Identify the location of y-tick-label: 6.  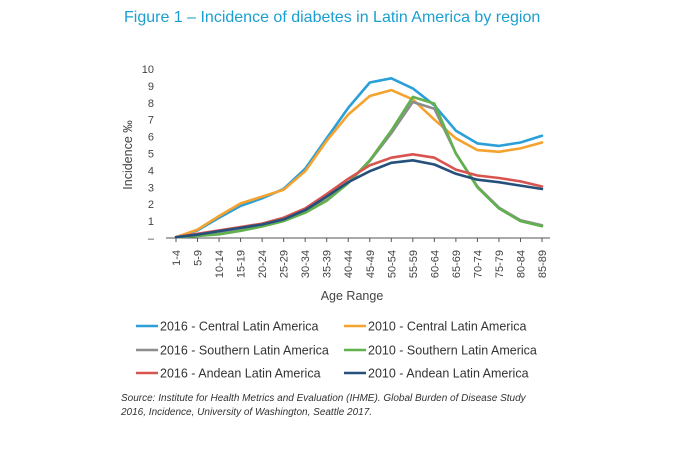
(151, 138).